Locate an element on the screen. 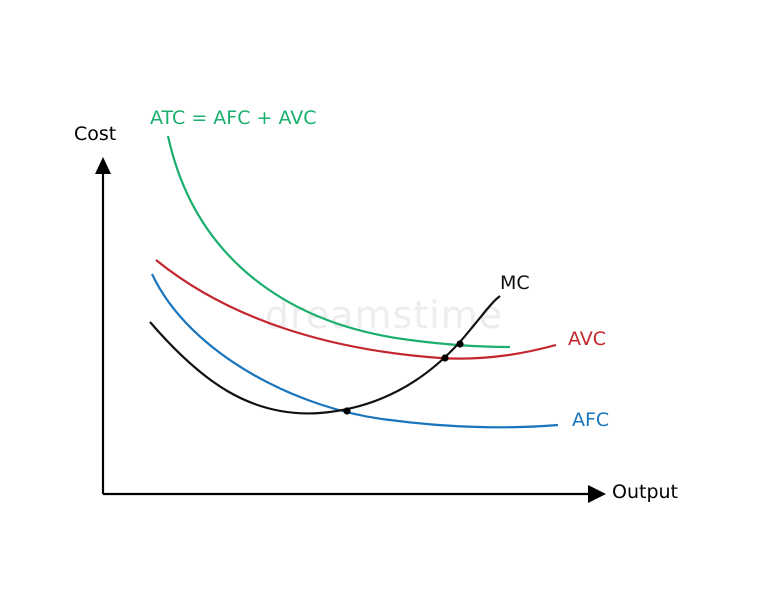  mc-afc-intersection-point is located at coordinates (347, 411).